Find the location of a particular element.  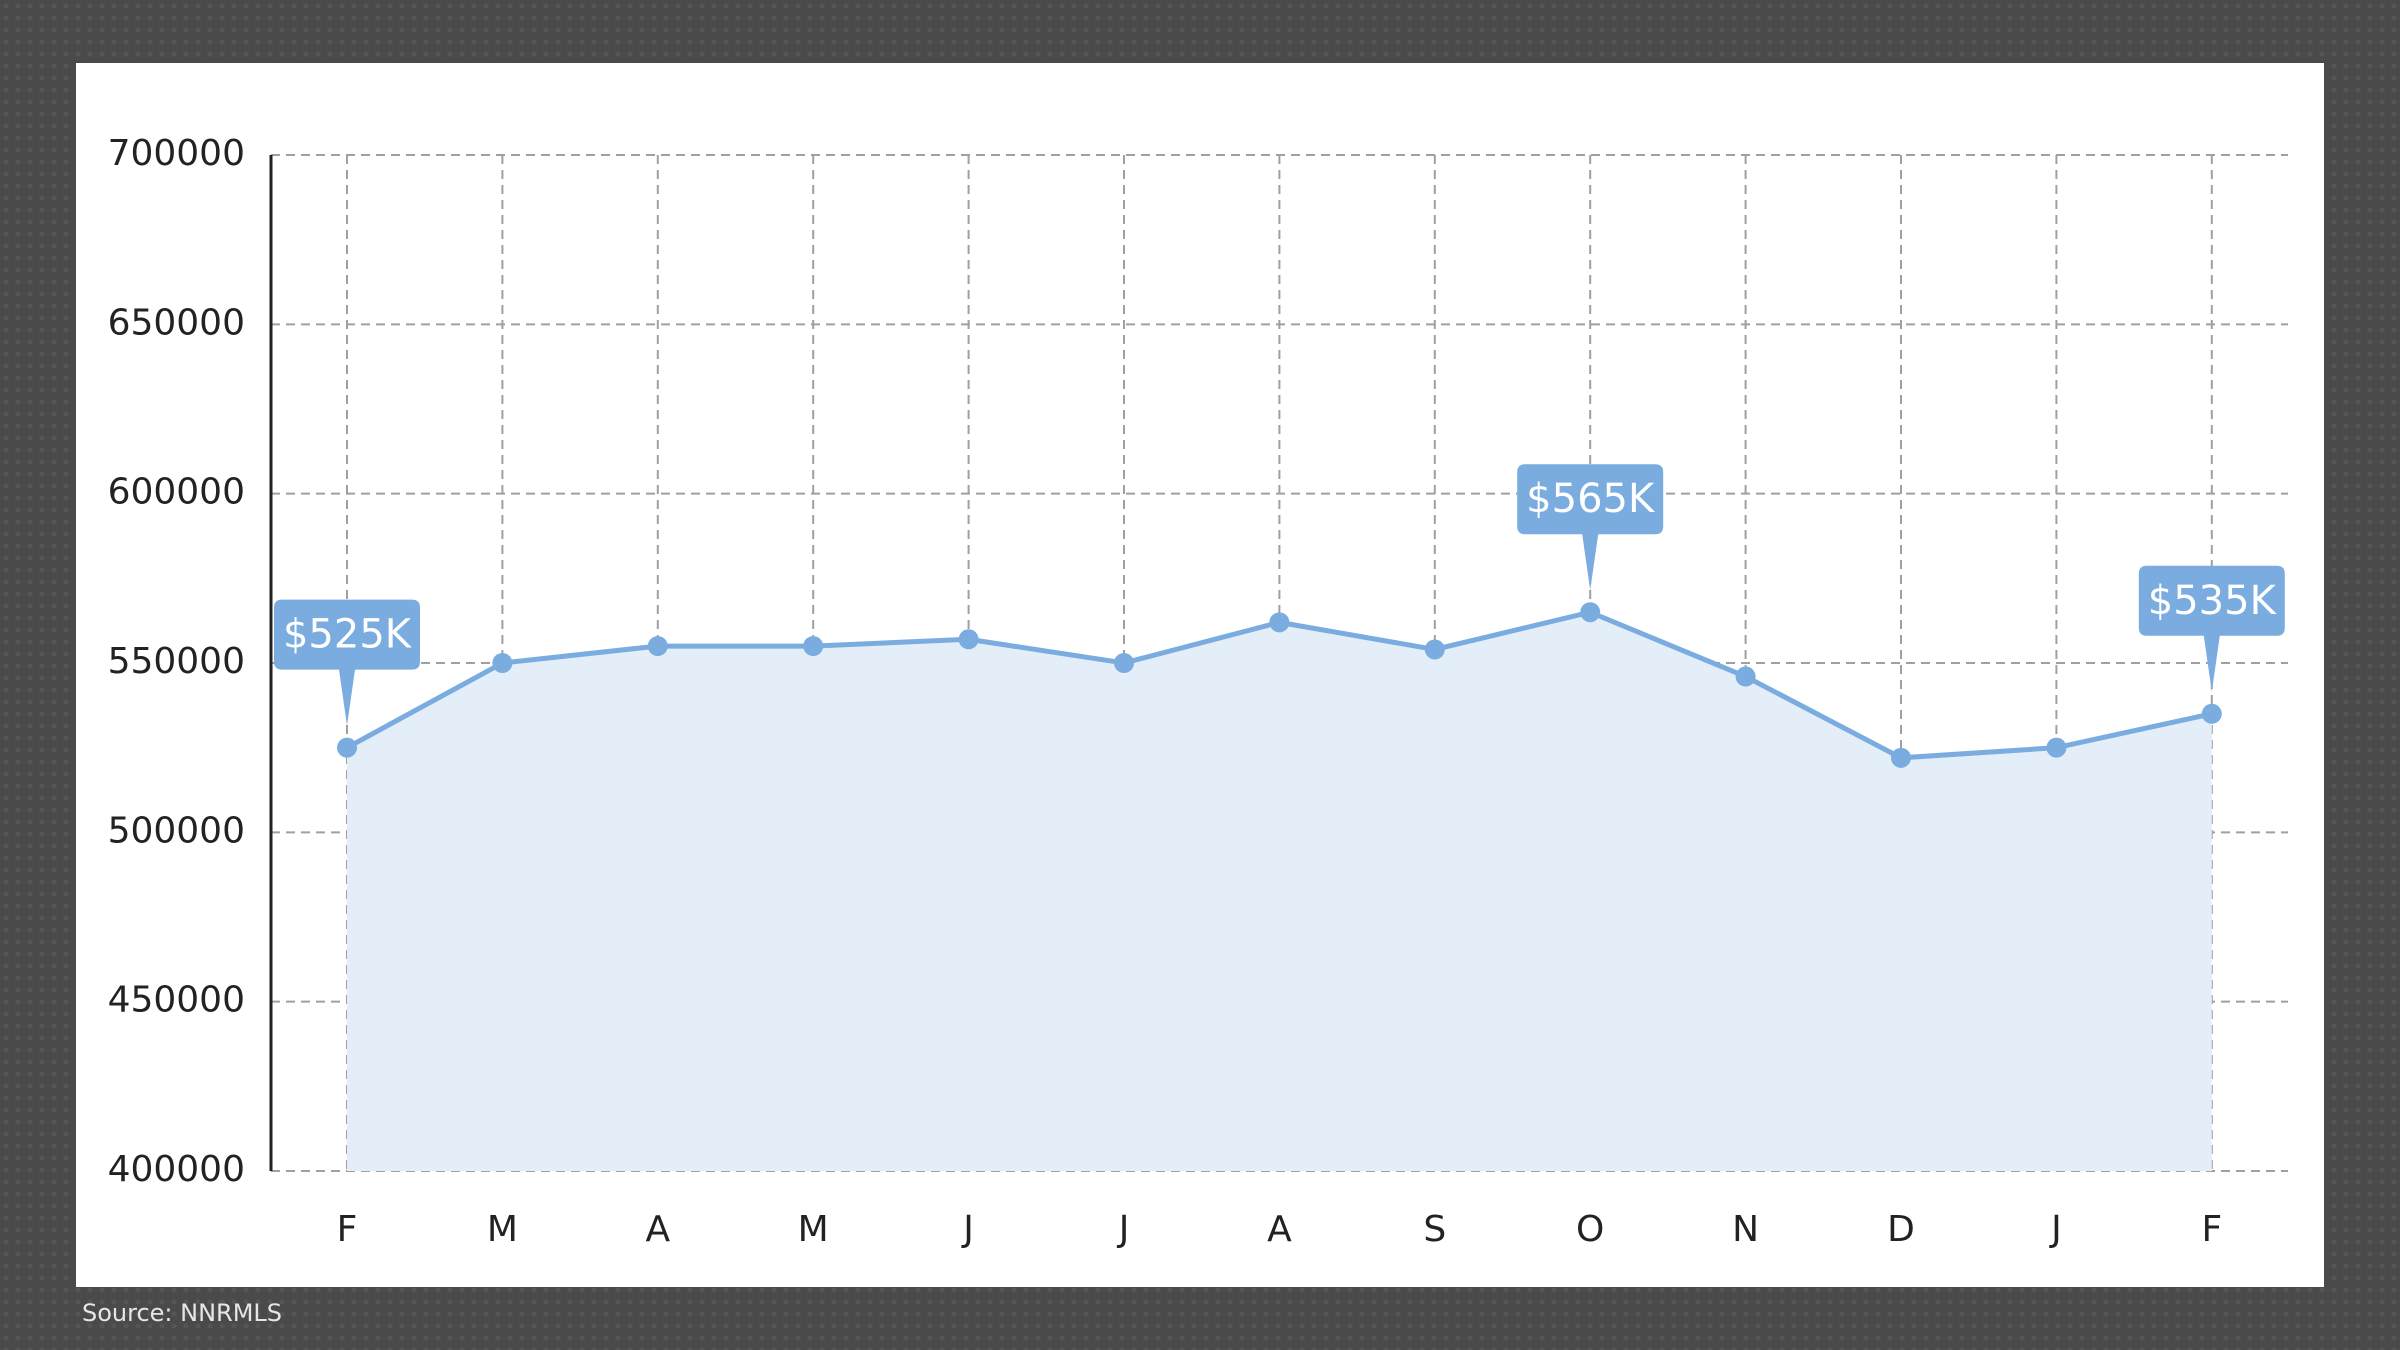

x-tick-label: N is located at coordinates (1745, 1229).